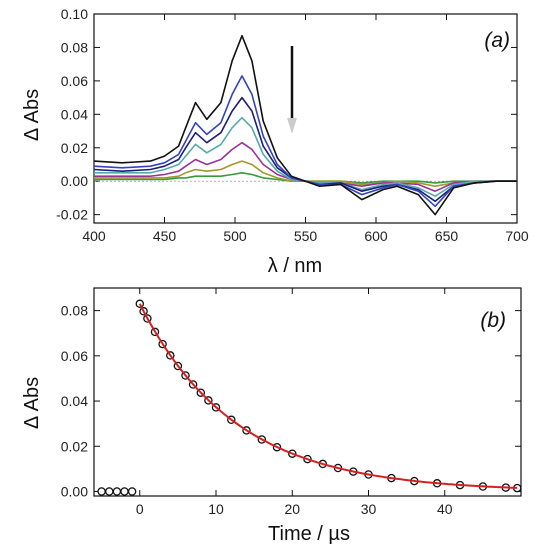 This screenshot has width=538, height=550. Describe the element at coordinates (369, 509) in the screenshot. I see `x-tick-label: 30` at that location.